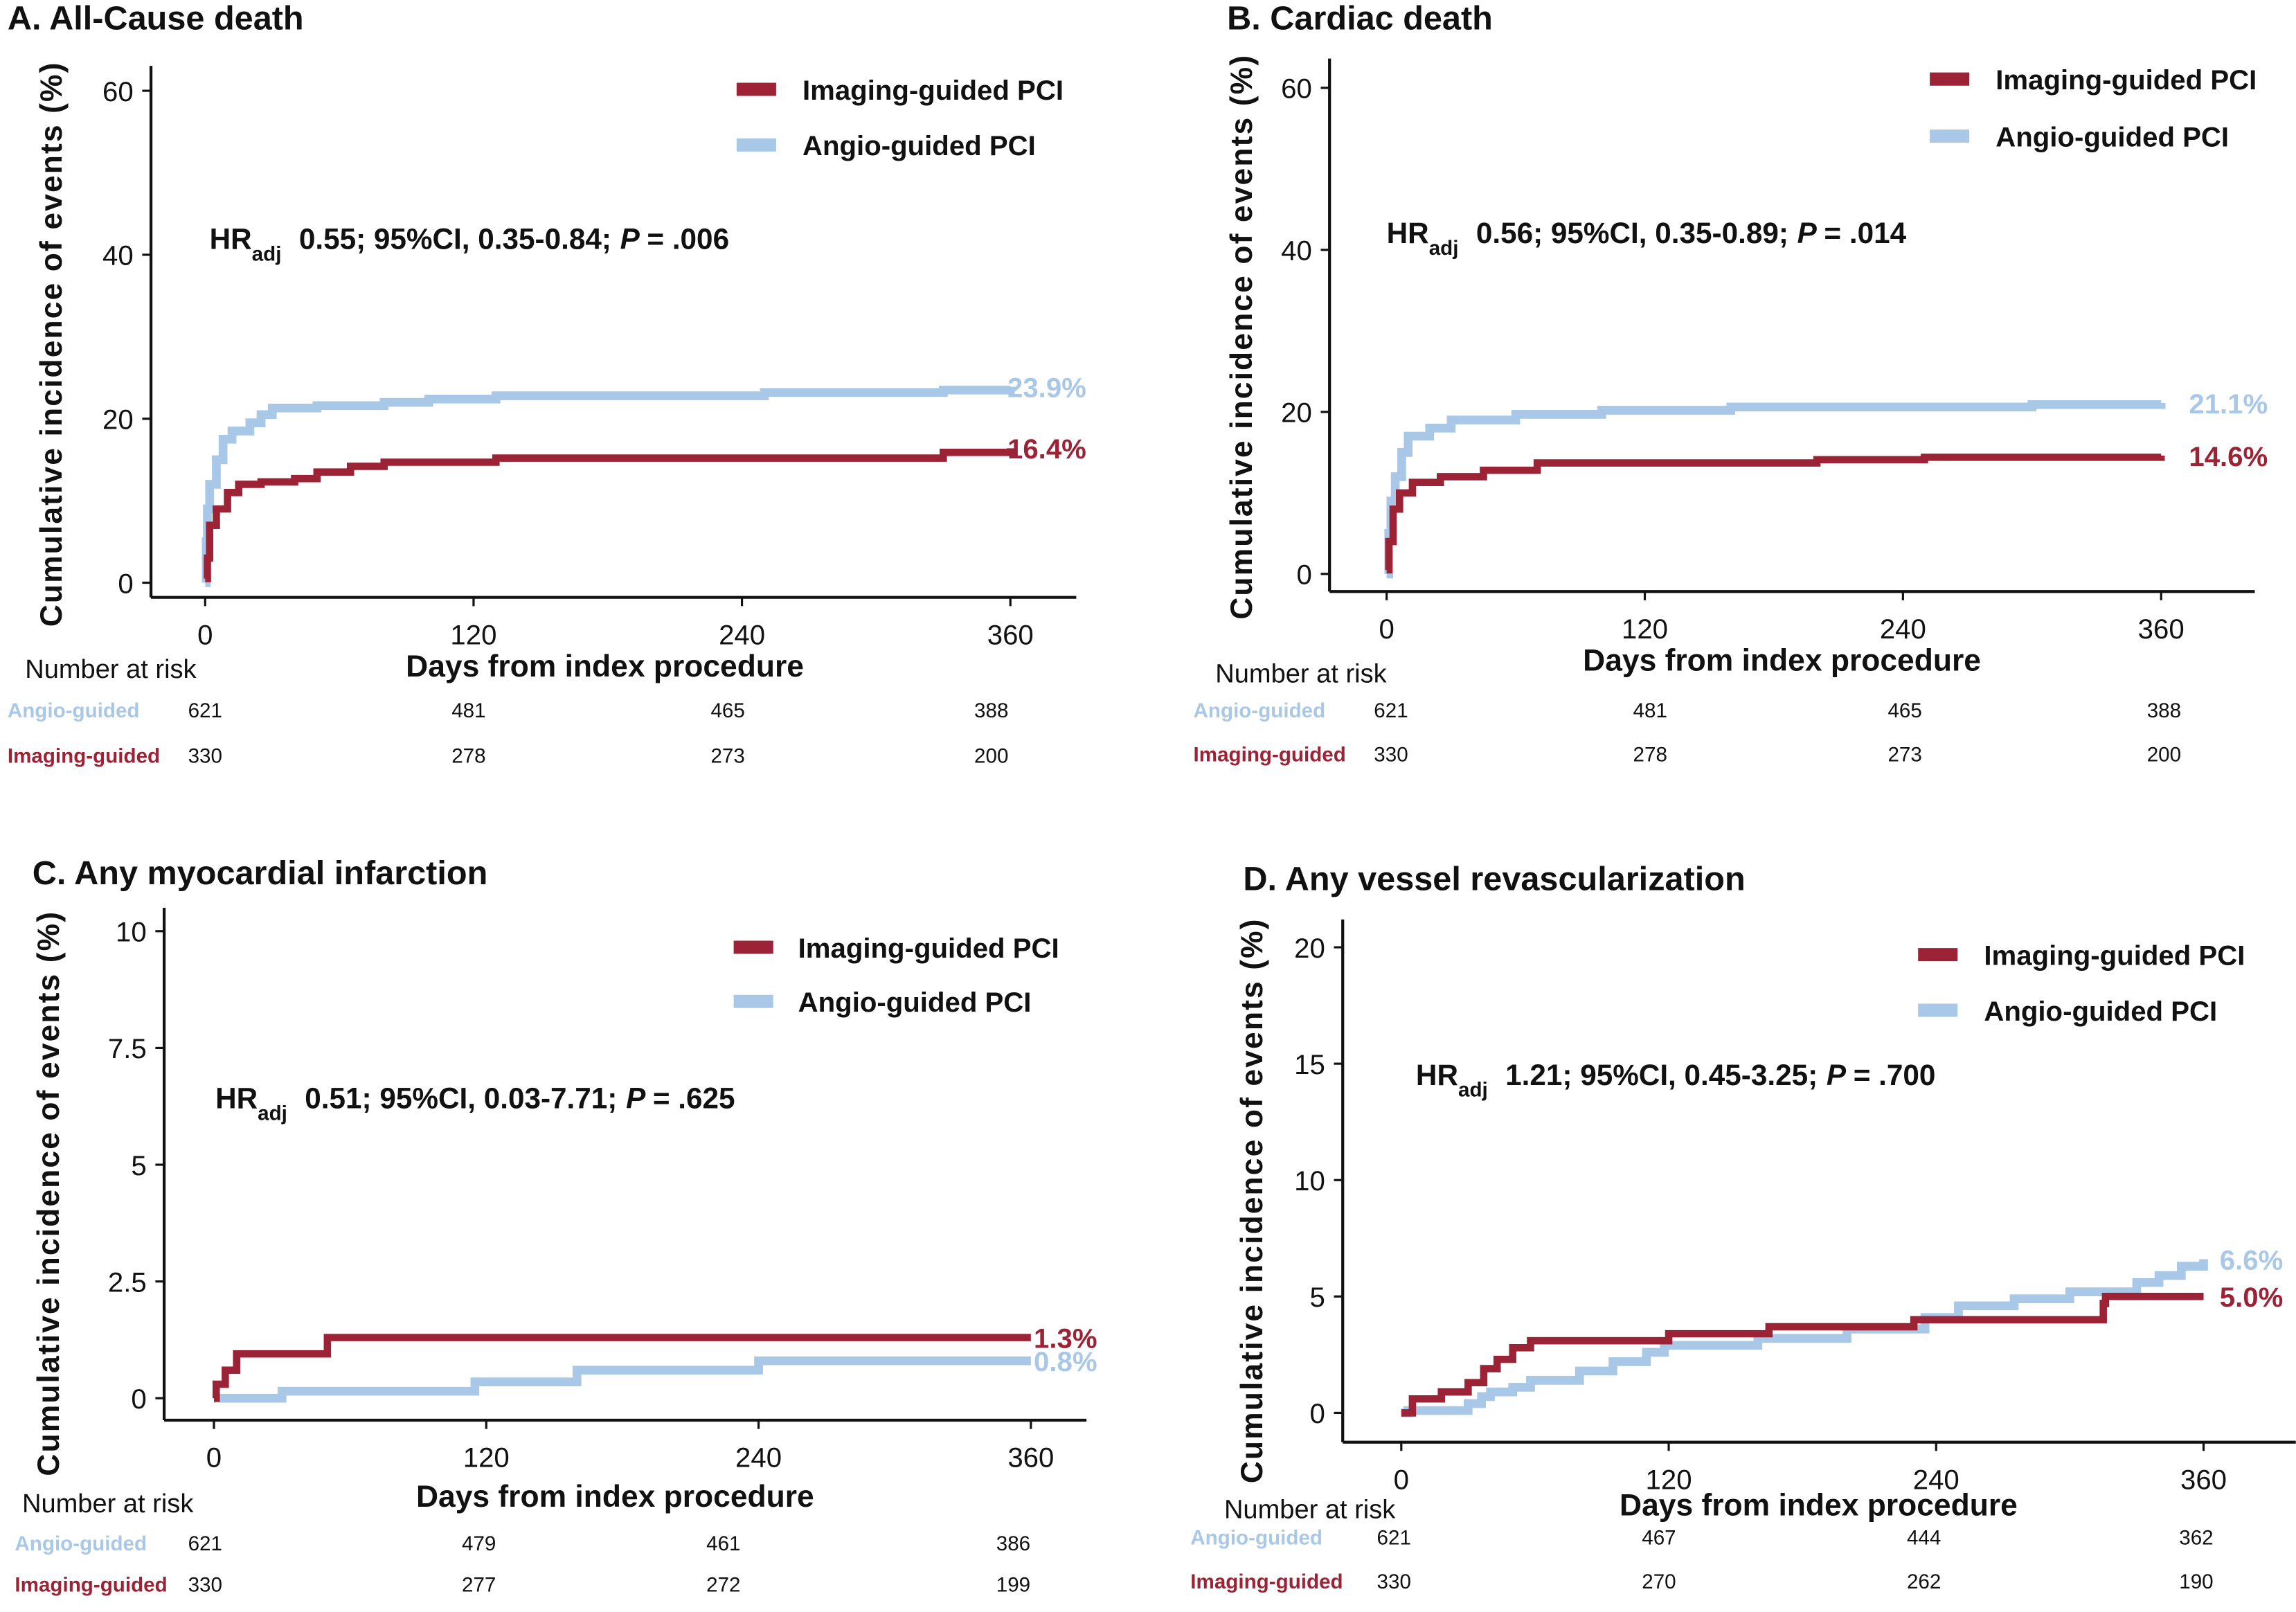  What do you see at coordinates (1659, 1539) in the screenshot?
I see `risk-count: 467` at bounding box center [1659, 1539].